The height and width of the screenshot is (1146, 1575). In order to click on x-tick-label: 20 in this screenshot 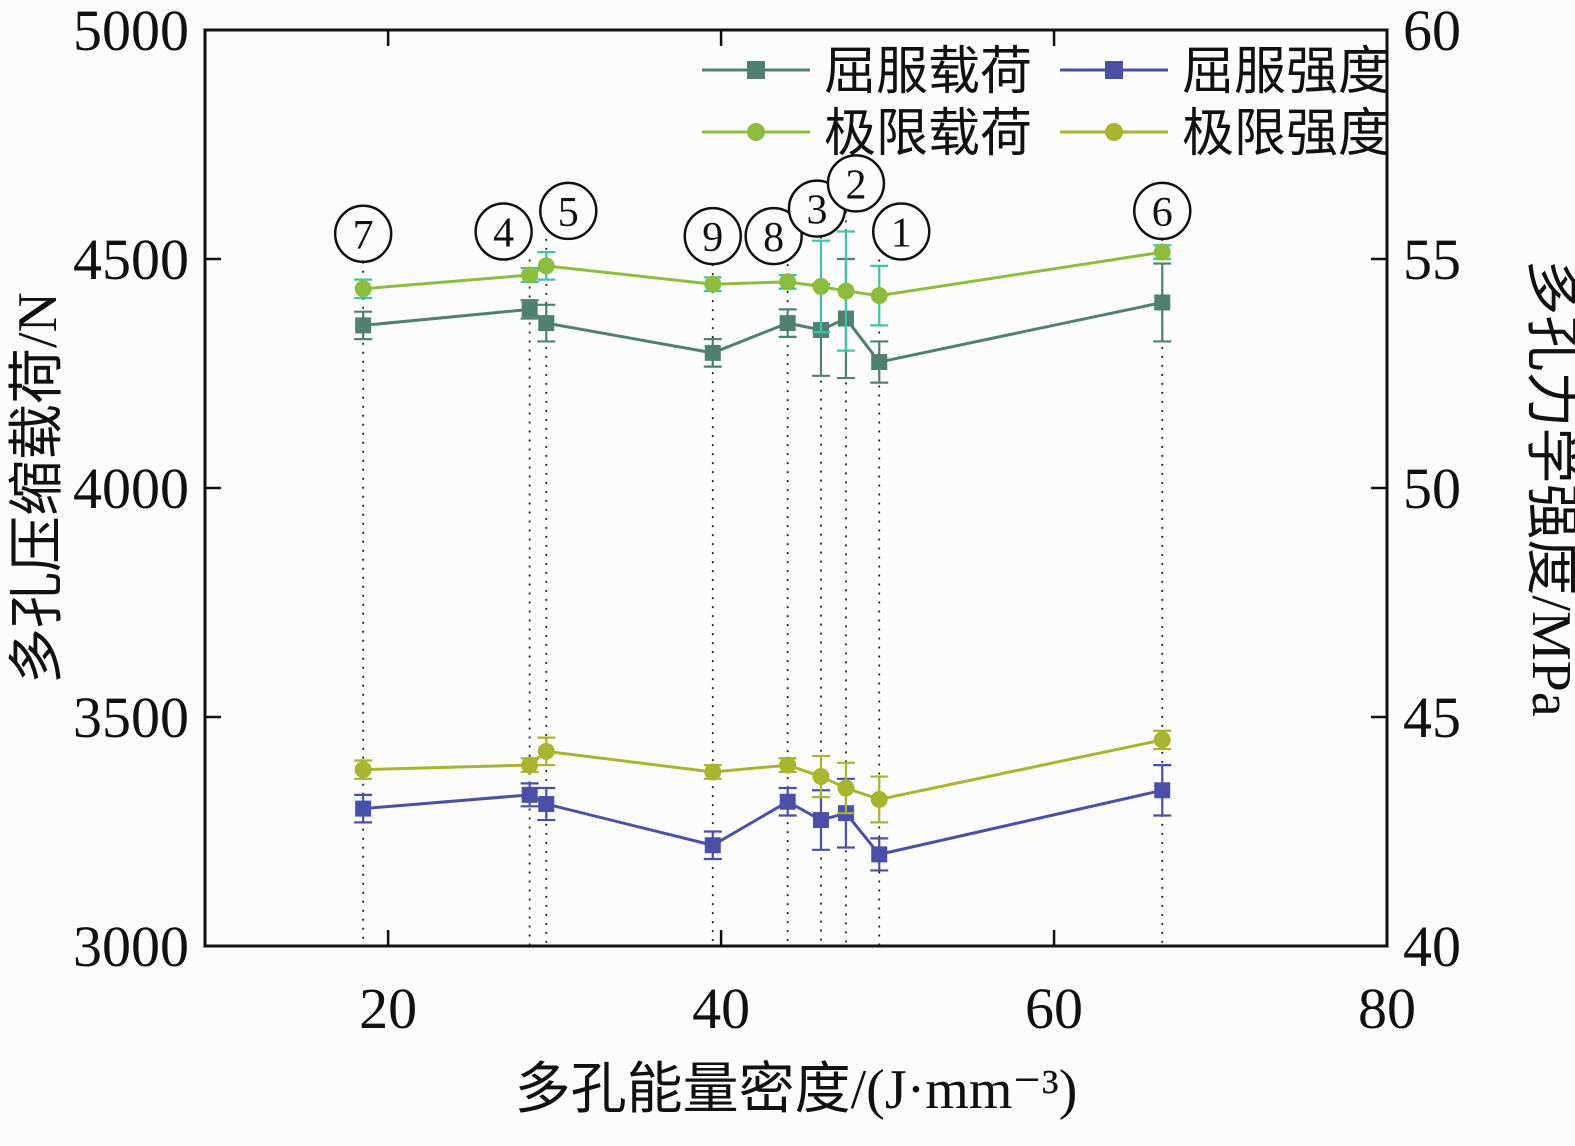, I will do `click(388, 1008)`.